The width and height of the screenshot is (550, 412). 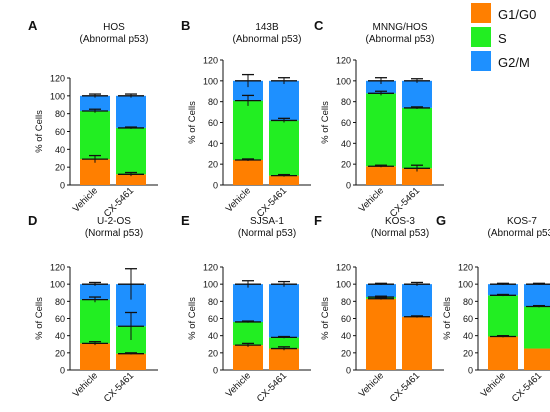 What do you see at coordinates (481, 37) in the screenshot?
I see `legend-swatch-s` at bounding box center [481, 37].